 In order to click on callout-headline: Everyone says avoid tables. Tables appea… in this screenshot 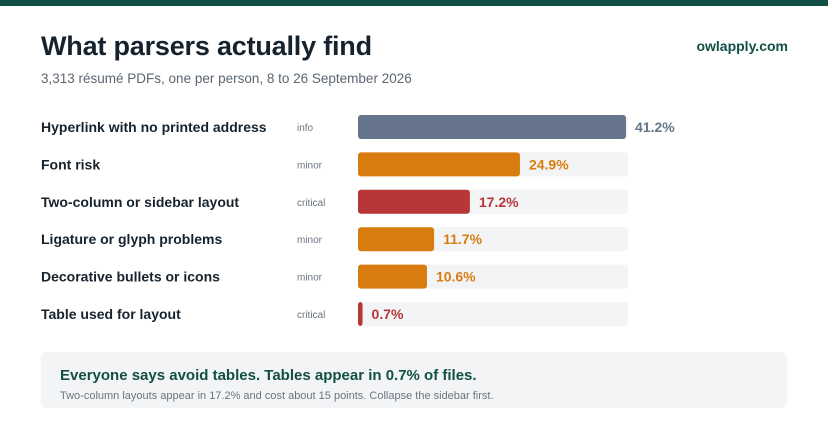, I will do `click(268, 375)`.